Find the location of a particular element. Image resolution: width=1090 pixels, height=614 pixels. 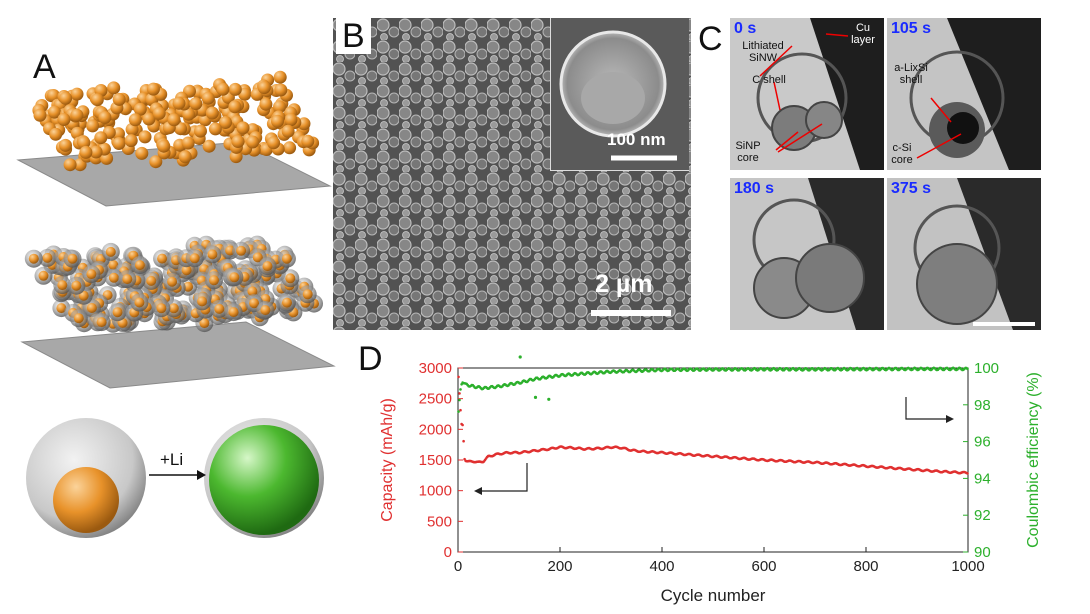

y-right-tick-label: 100 is located at coordinates (986, 368).